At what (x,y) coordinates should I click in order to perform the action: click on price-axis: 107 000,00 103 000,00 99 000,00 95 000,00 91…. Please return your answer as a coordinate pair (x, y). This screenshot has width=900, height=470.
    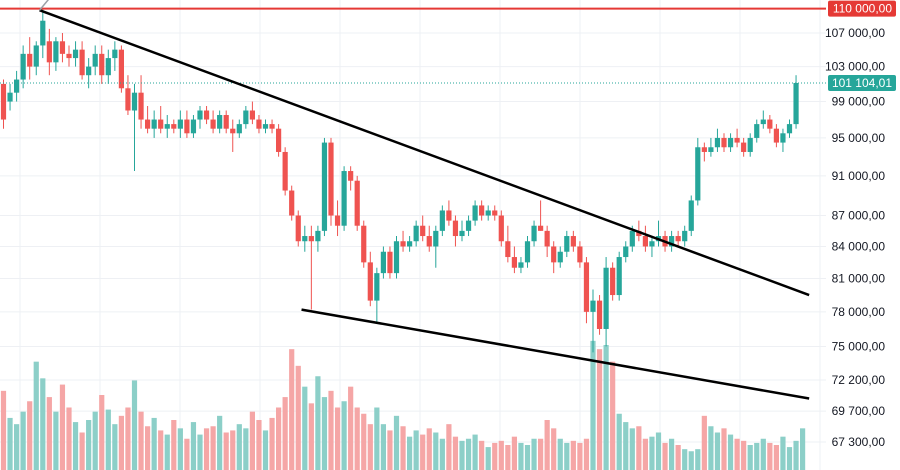
    Looking at the image, I should click on (862, 235).